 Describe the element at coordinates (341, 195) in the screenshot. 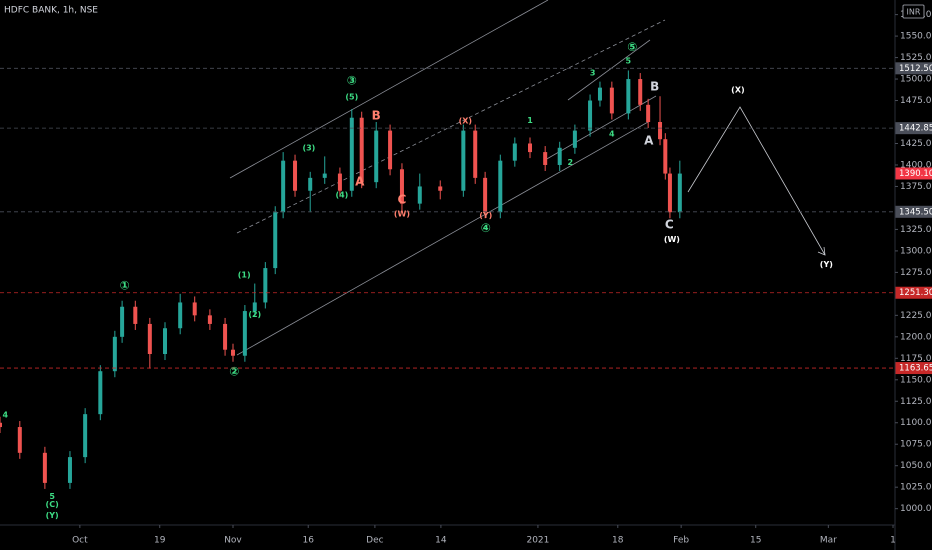

I see `wave-label: (4)` at that location.